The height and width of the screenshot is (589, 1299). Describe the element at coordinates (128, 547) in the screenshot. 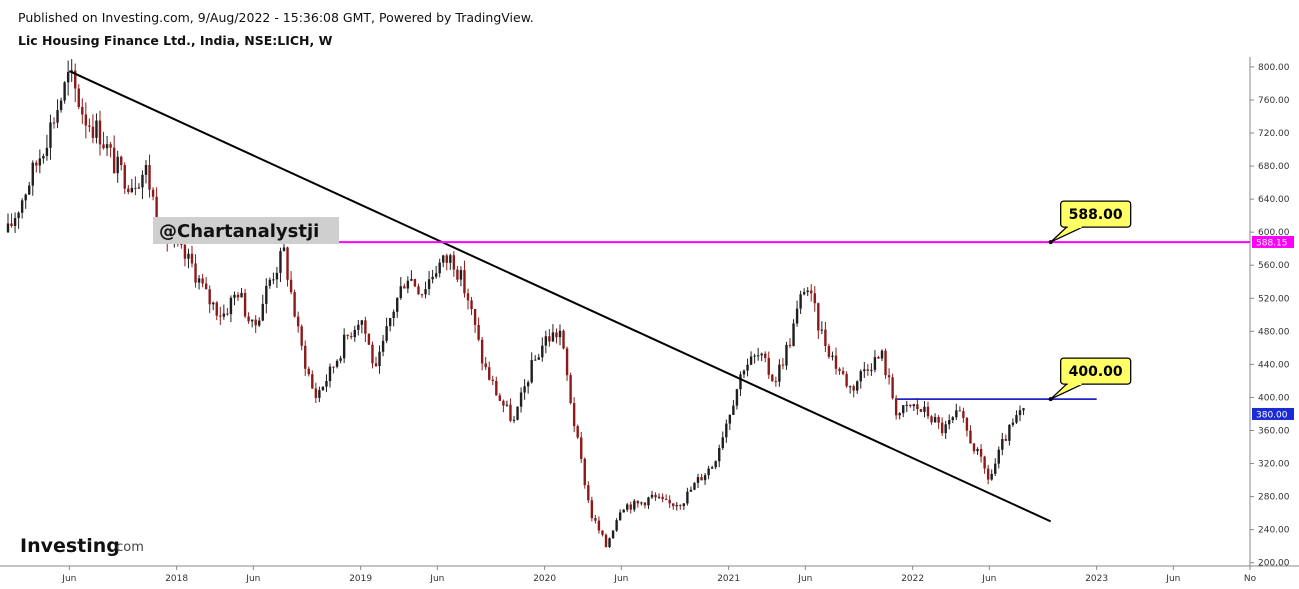

I see `brand-suffix: .com` at that location.